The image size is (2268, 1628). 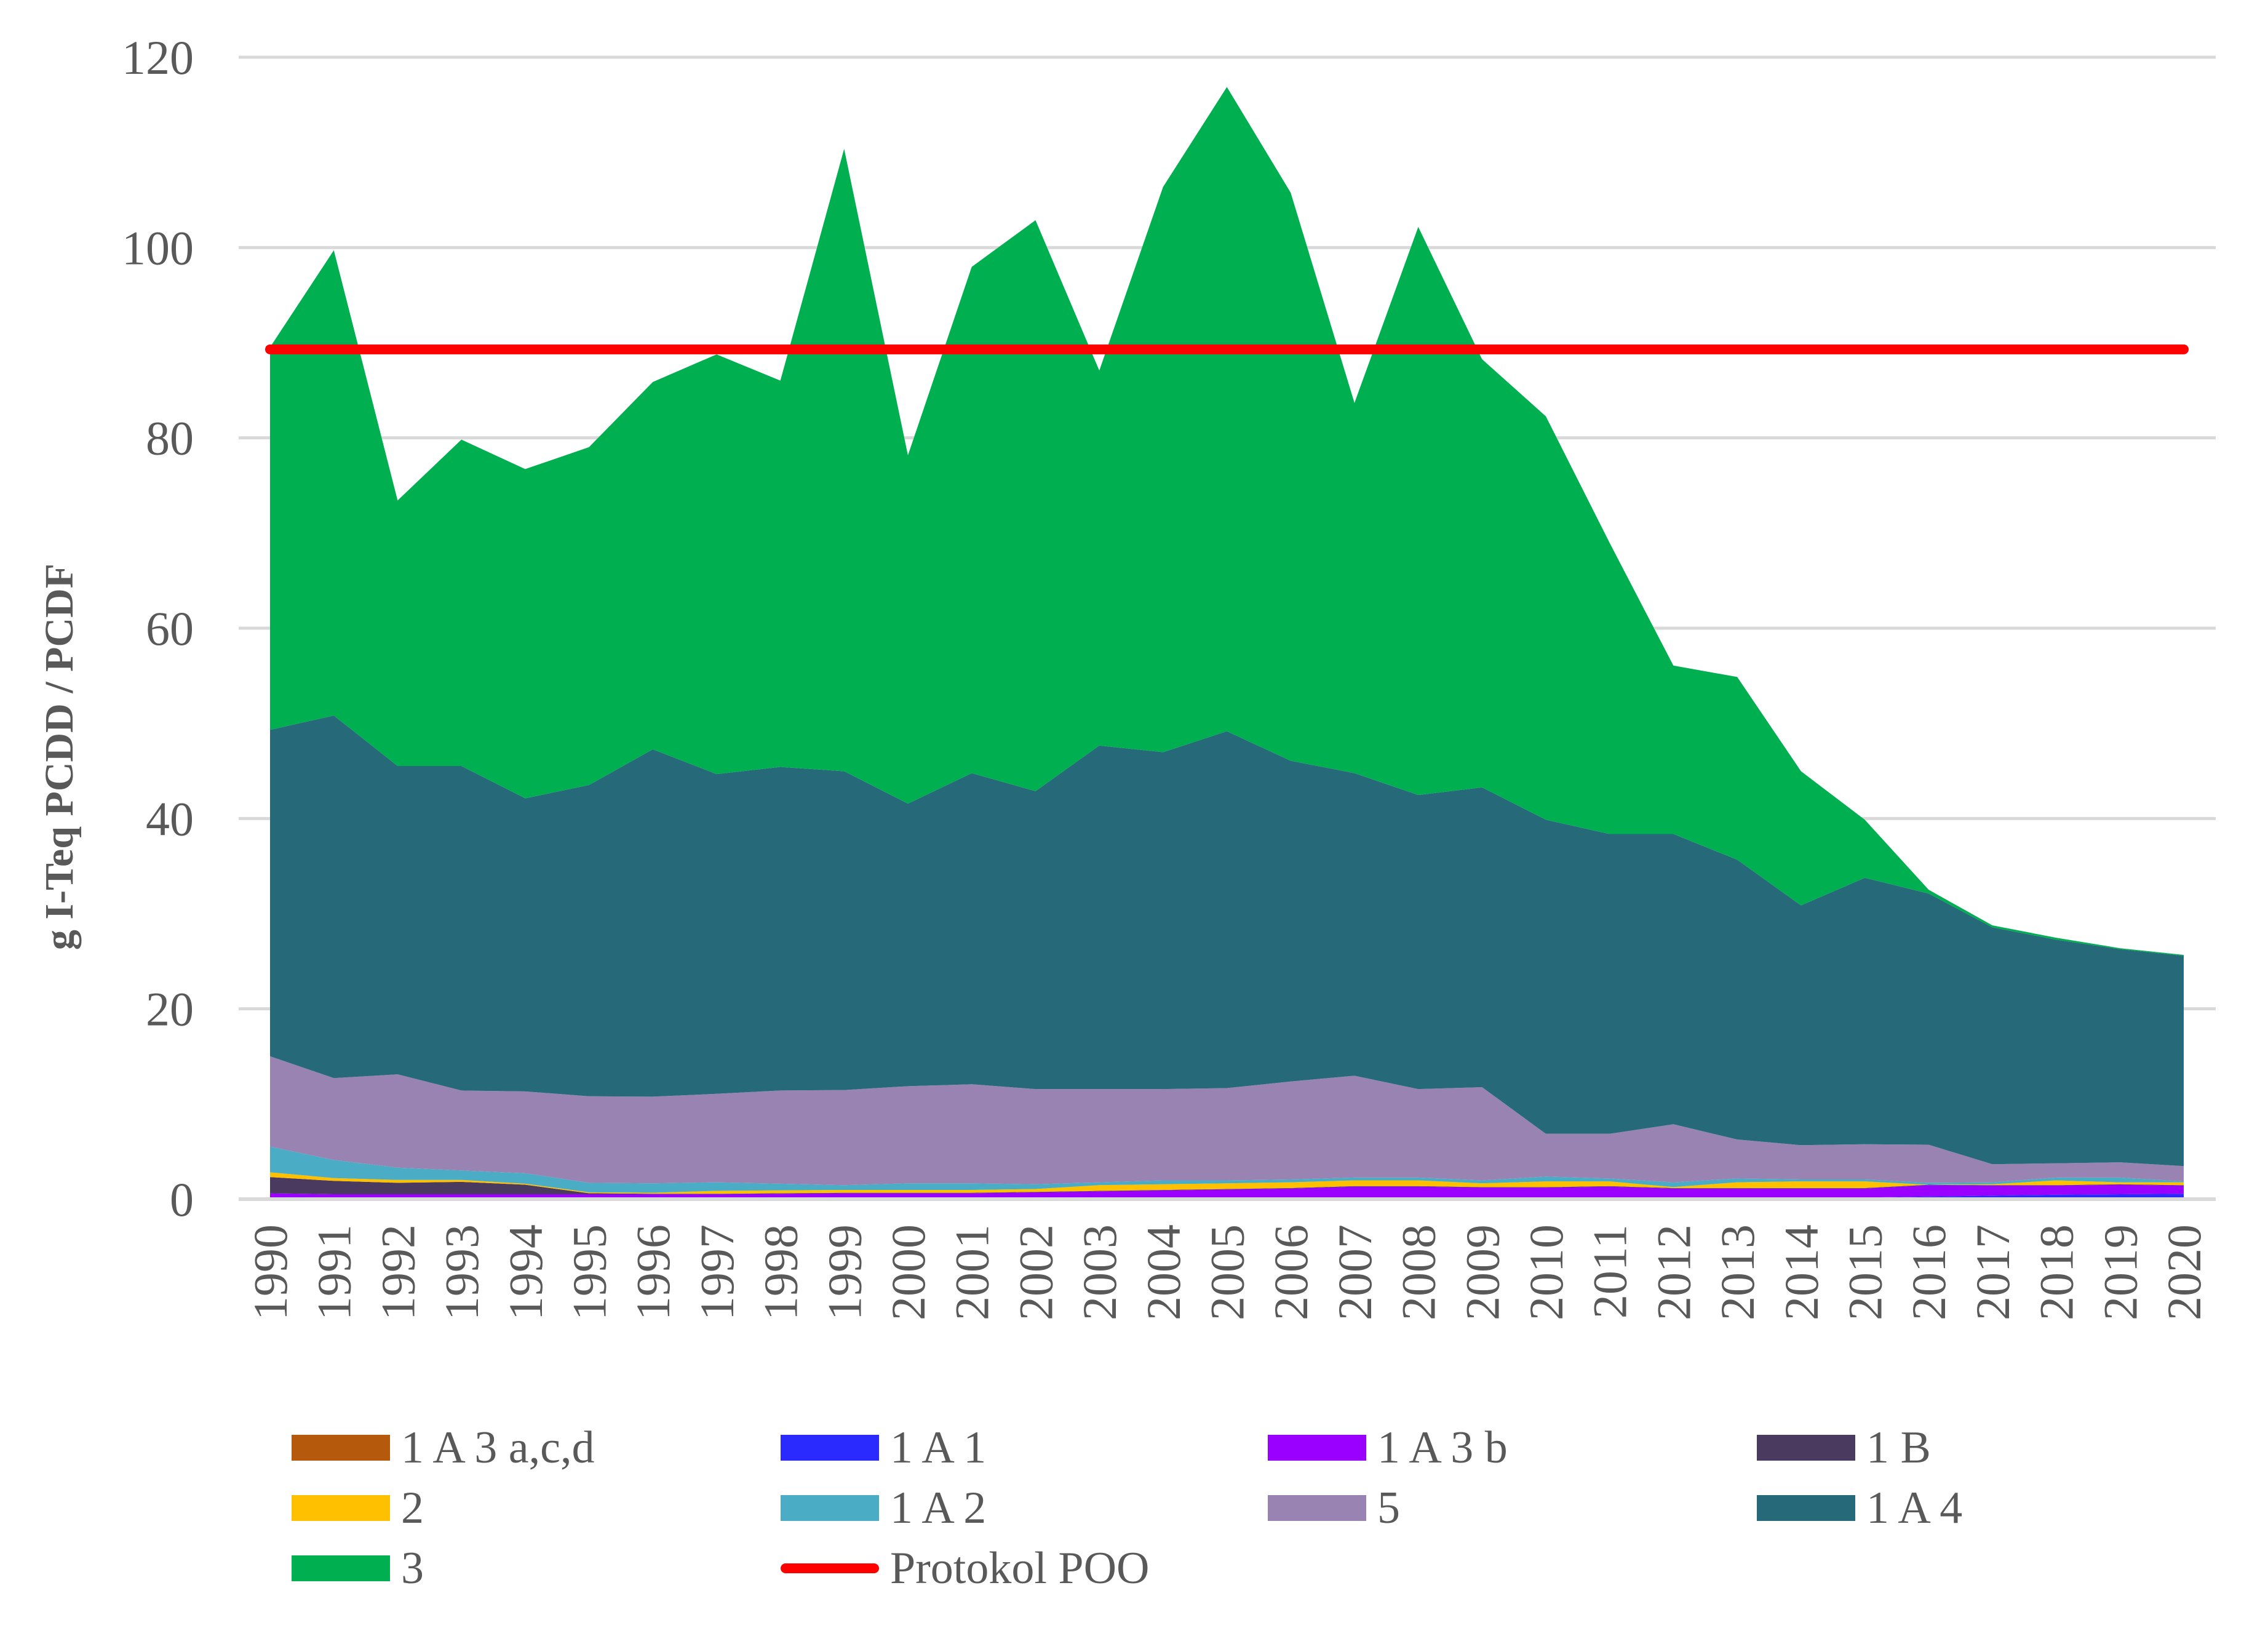 I want to click on legend-label: 1 B, so click(x=1898, y=1448).